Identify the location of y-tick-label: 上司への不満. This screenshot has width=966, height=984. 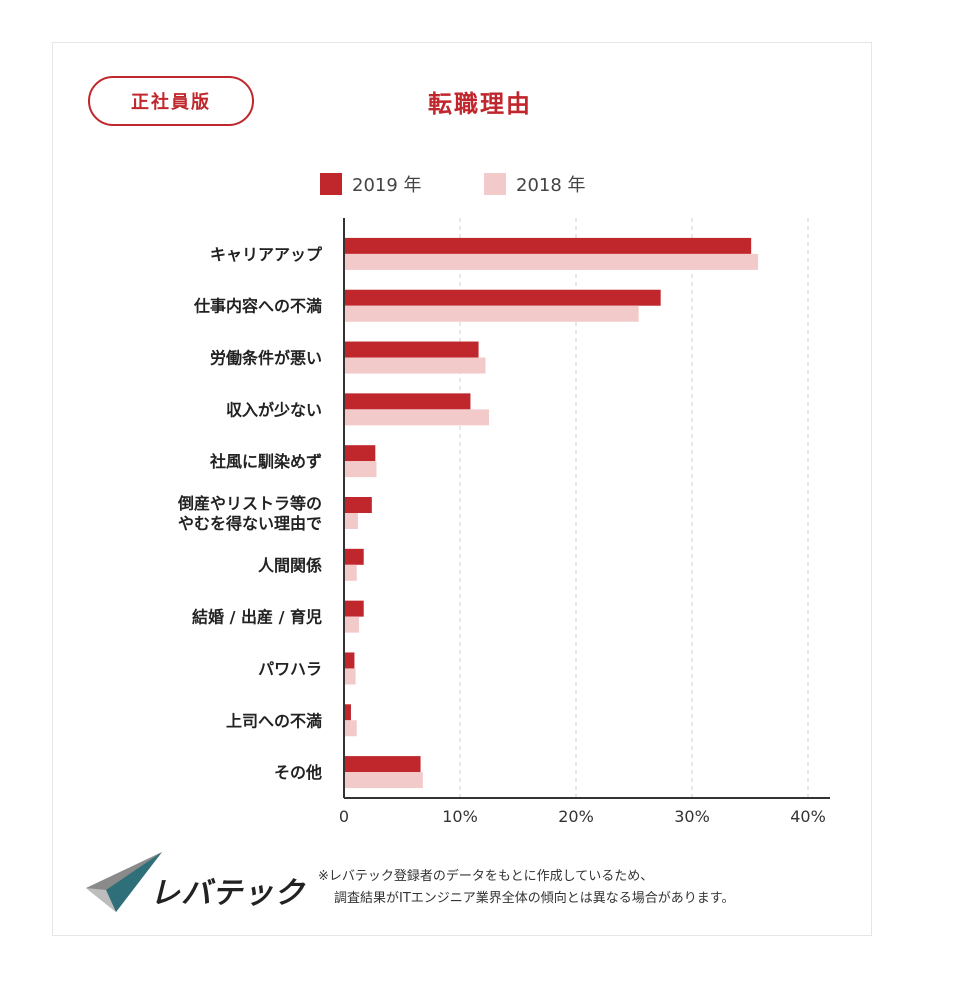
(274, 720).